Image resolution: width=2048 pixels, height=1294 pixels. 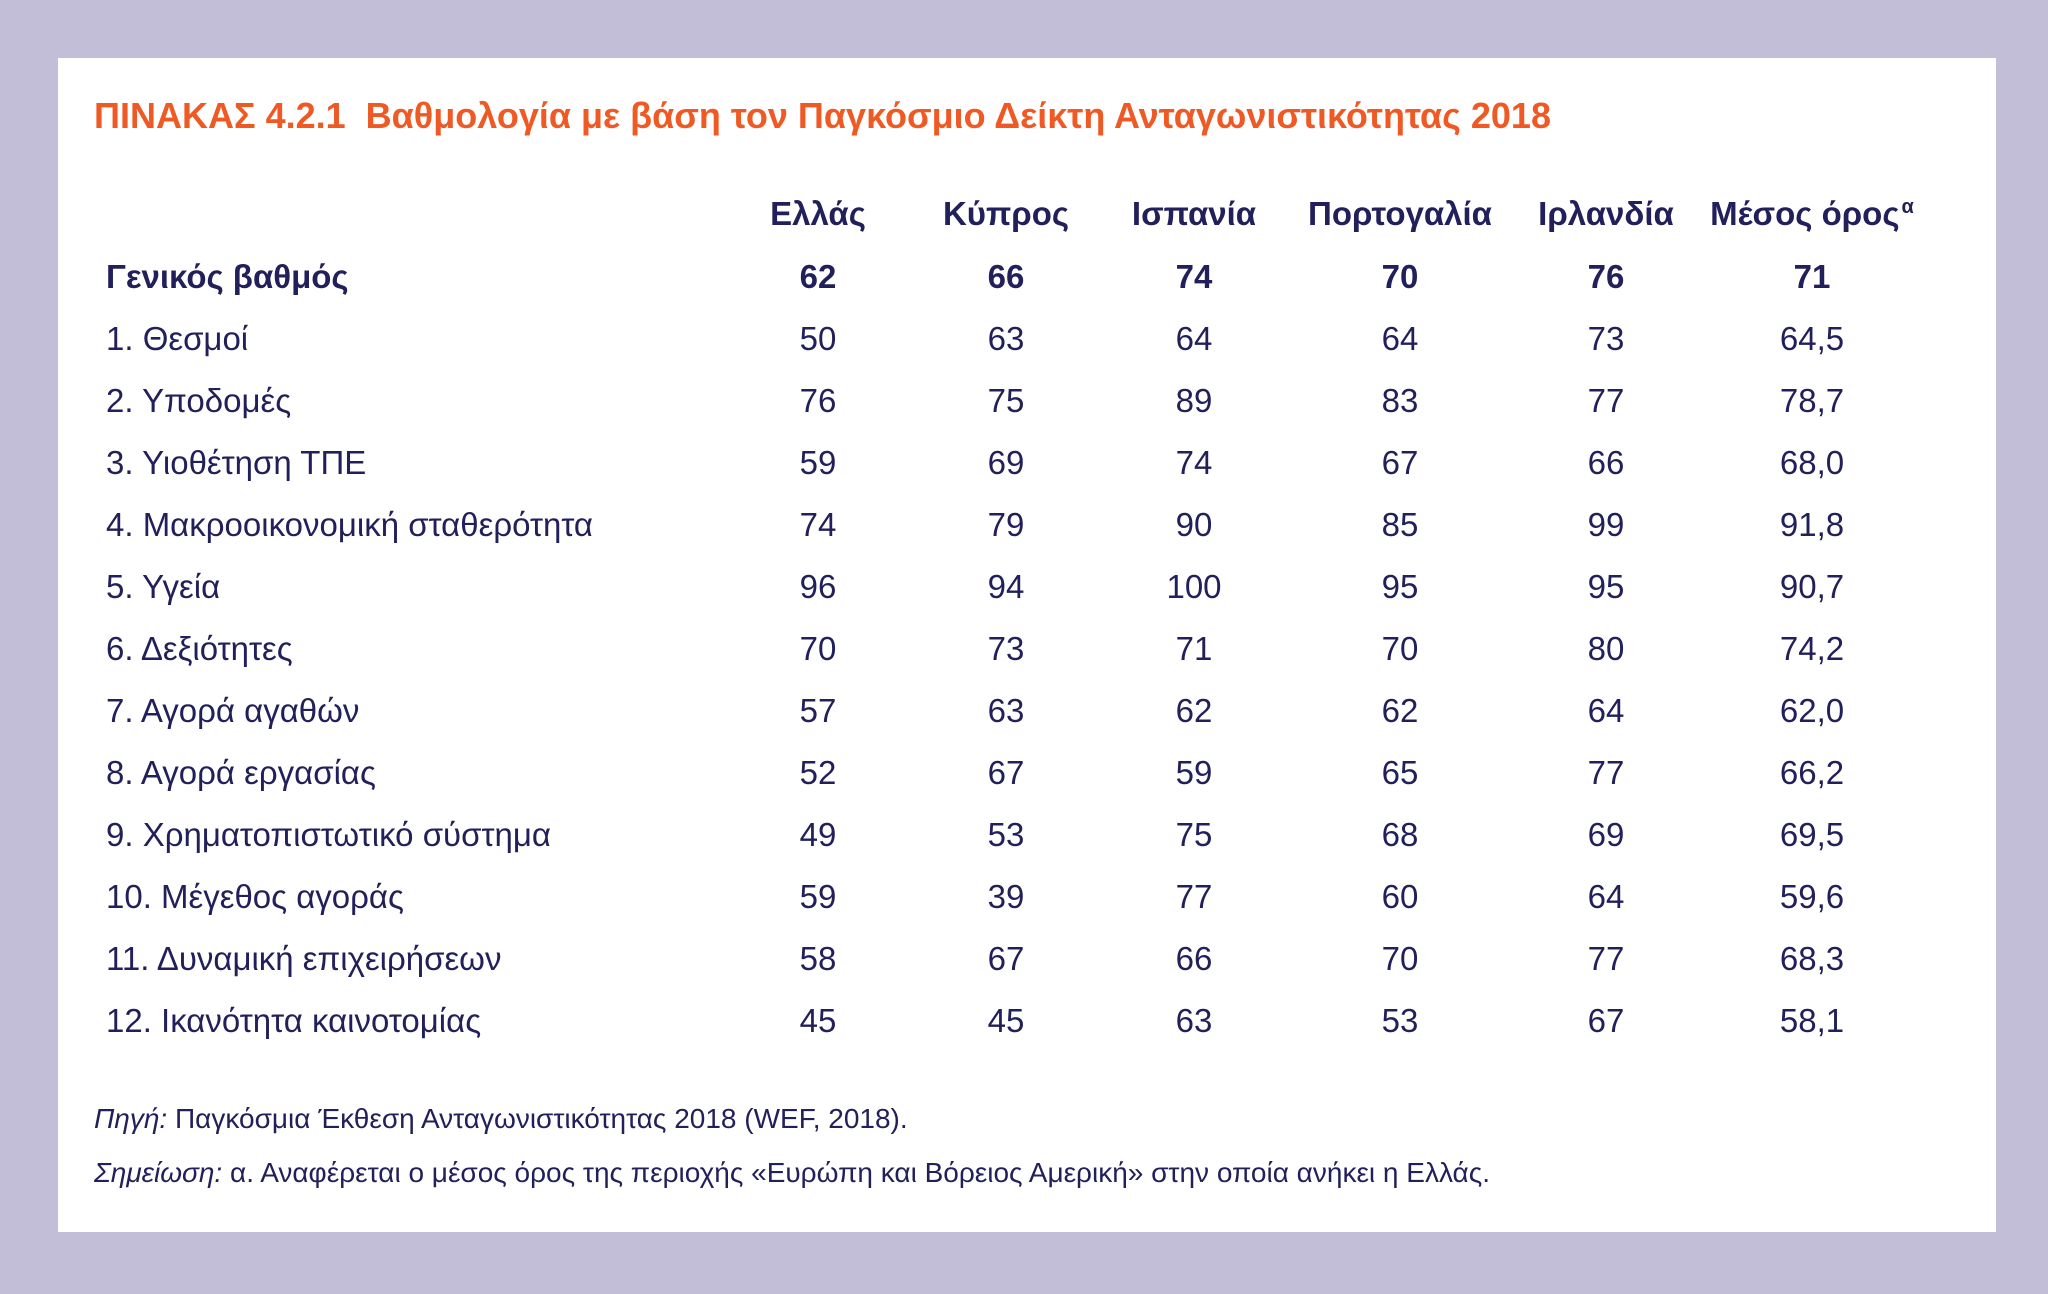 What do you see at coordinates (1194, 524) in the screenshot?
I see `cell-value: 90` at bounding box center [1194, 524].